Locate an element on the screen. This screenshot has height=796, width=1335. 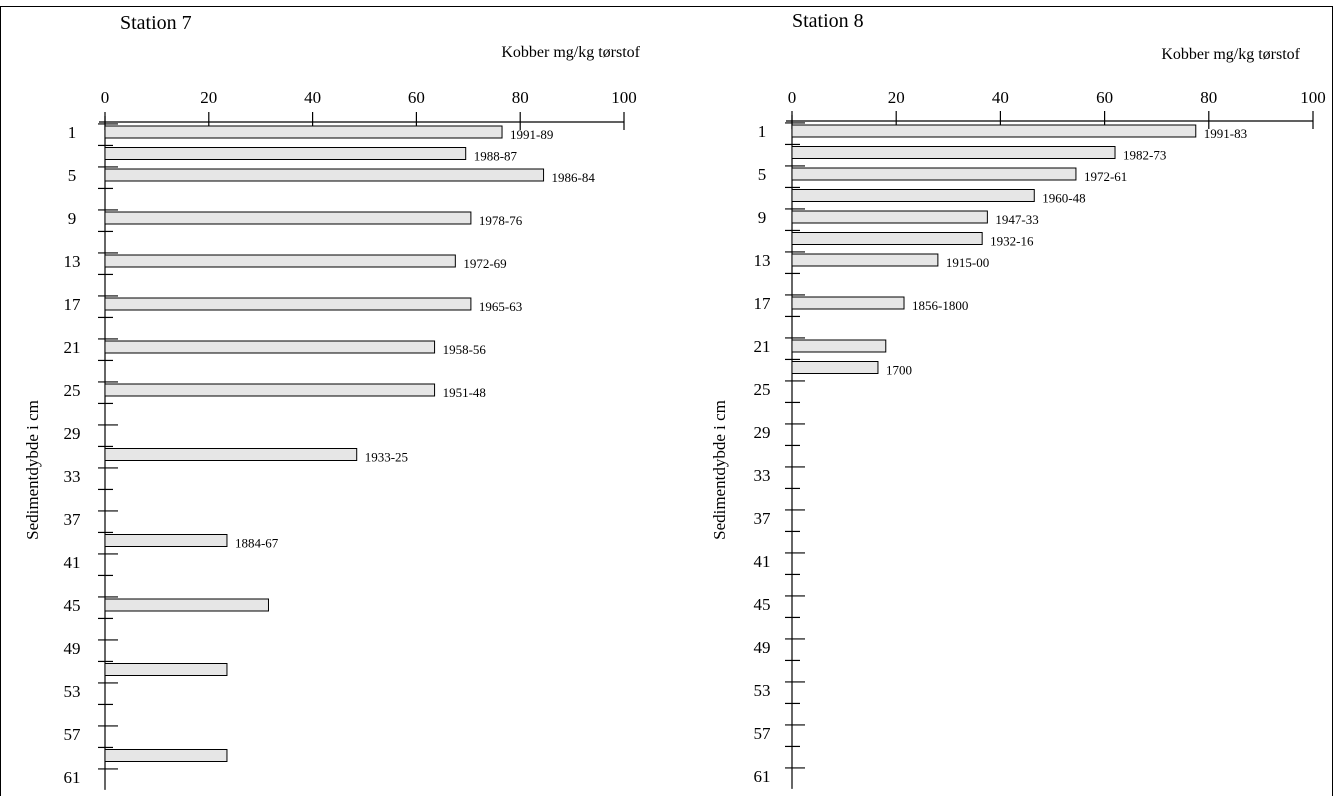
bar-data-label: 1972-61 is located at coordinates (1105, 176).